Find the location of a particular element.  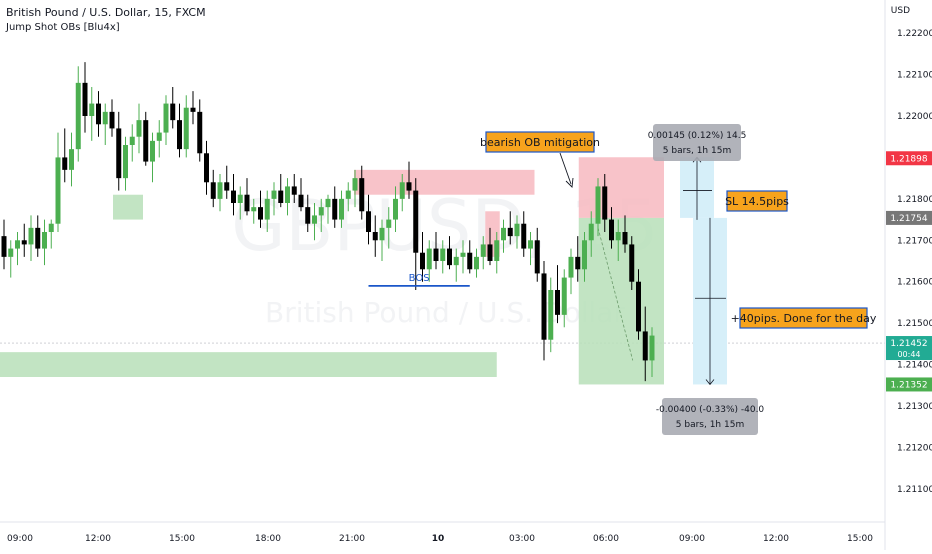

x-tick-label: 12:00 is located at coordinates (98, 539).